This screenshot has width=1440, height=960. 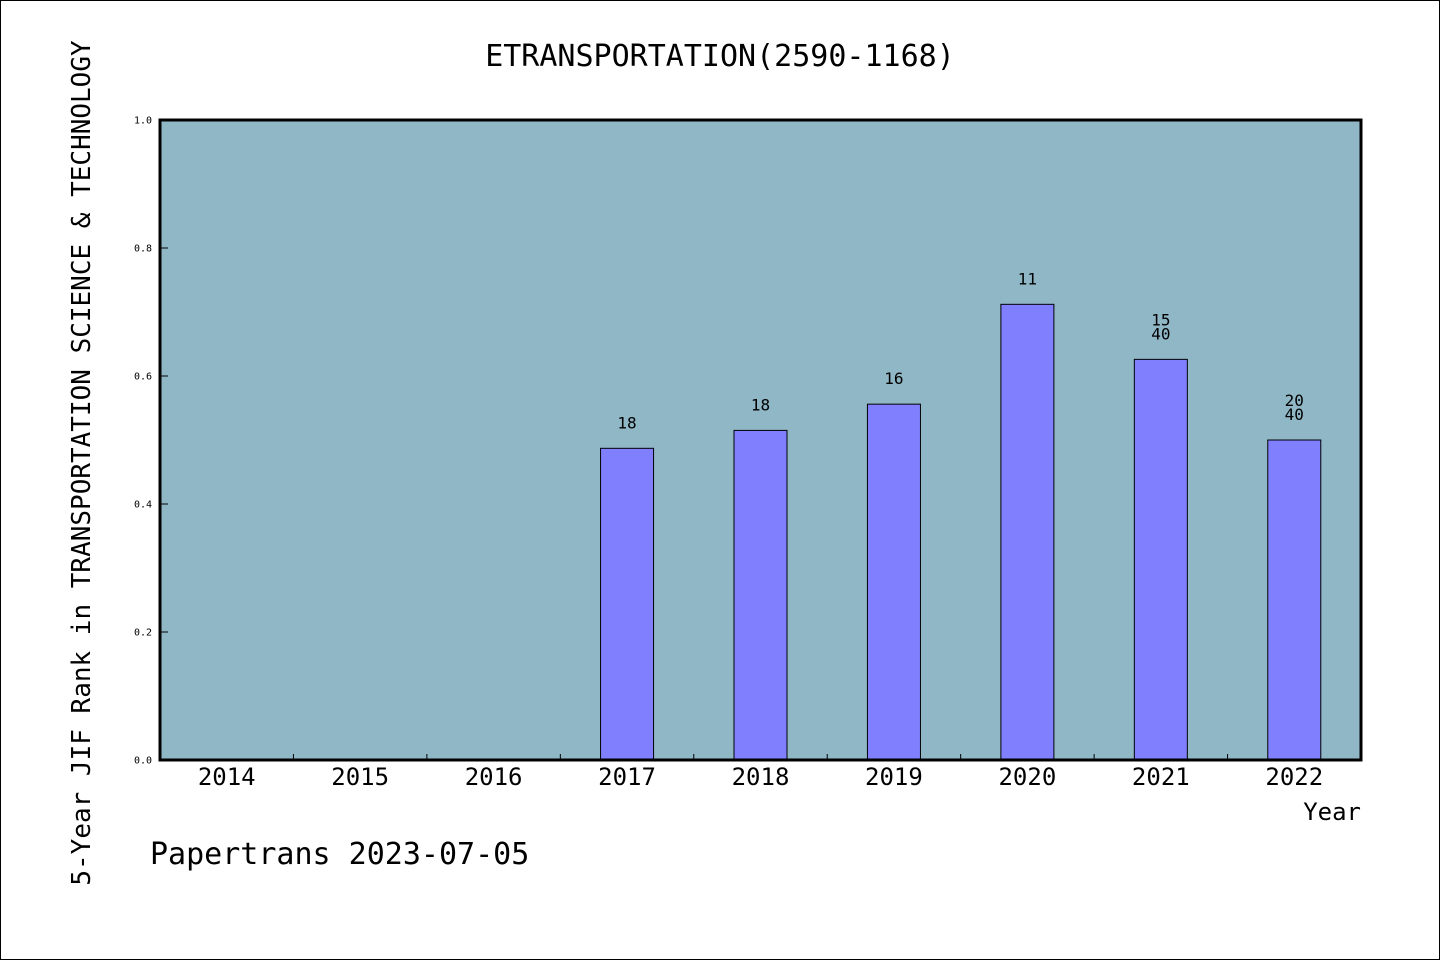 What do you see at coordinates (1161, 777) in the screenshot?
I see `x-tick-label: 2021` at bounding box center [1161, 777].